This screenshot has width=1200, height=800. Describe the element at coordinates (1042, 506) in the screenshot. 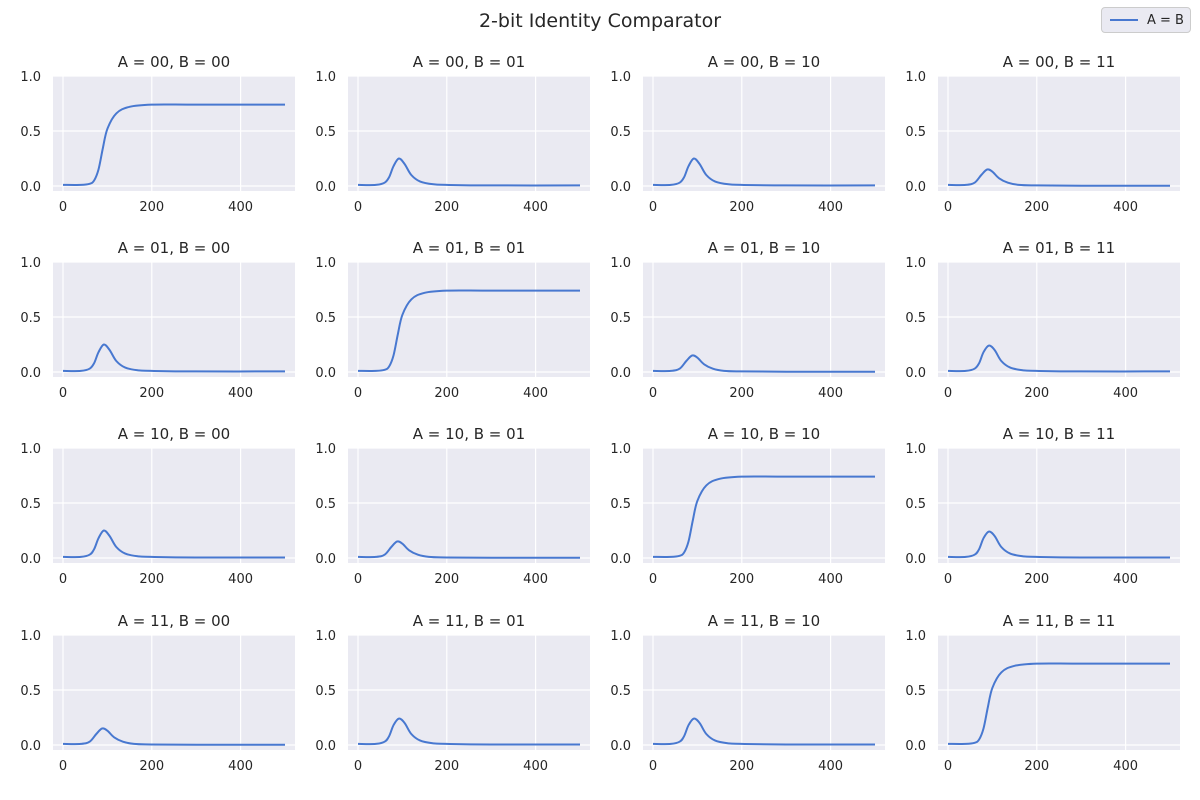

I see `subplot: 0 200 400 0.0 0.5 1.0 A = 10, B = 11` at that location.